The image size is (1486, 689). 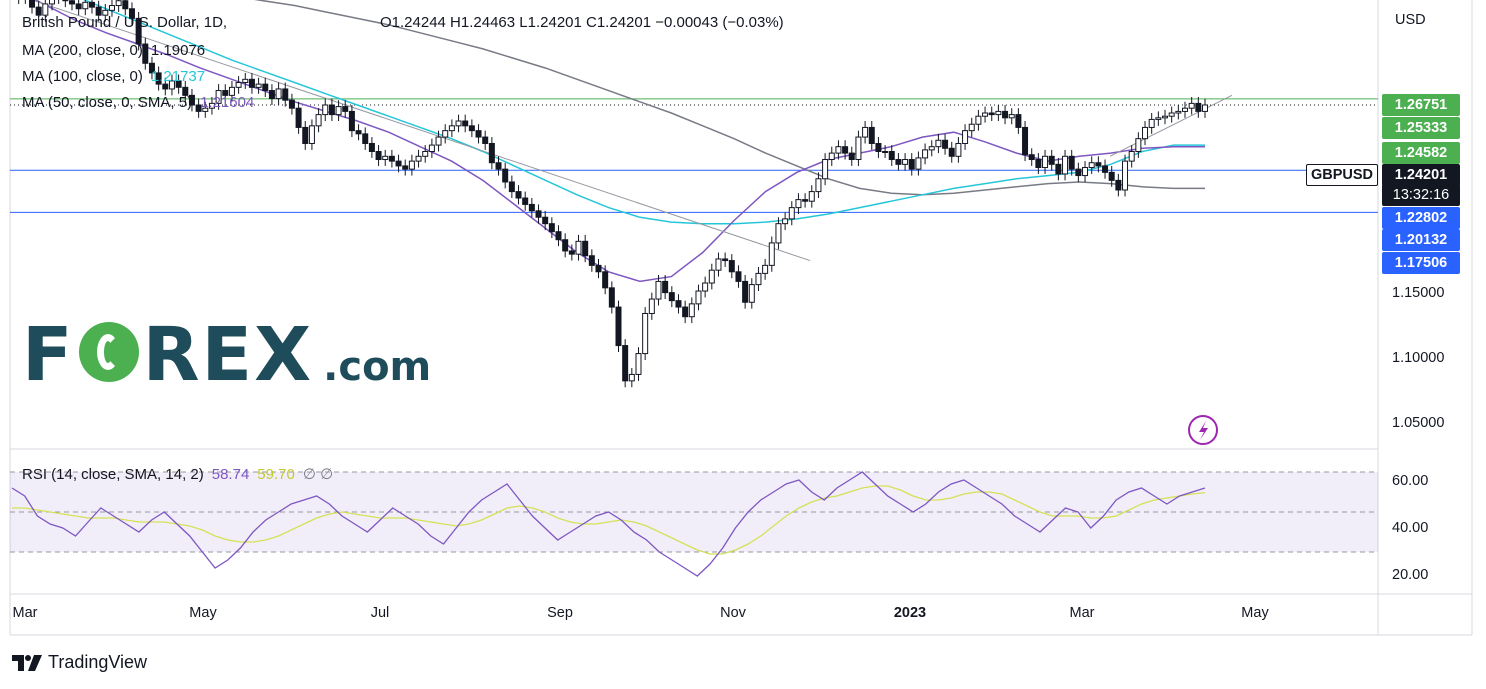 What do you see at coordinates (125, 22) in the screenshot?
I see `symbol-title: British Pound / U.S. Dollar, 1D,` at bounding box center [125, 22].